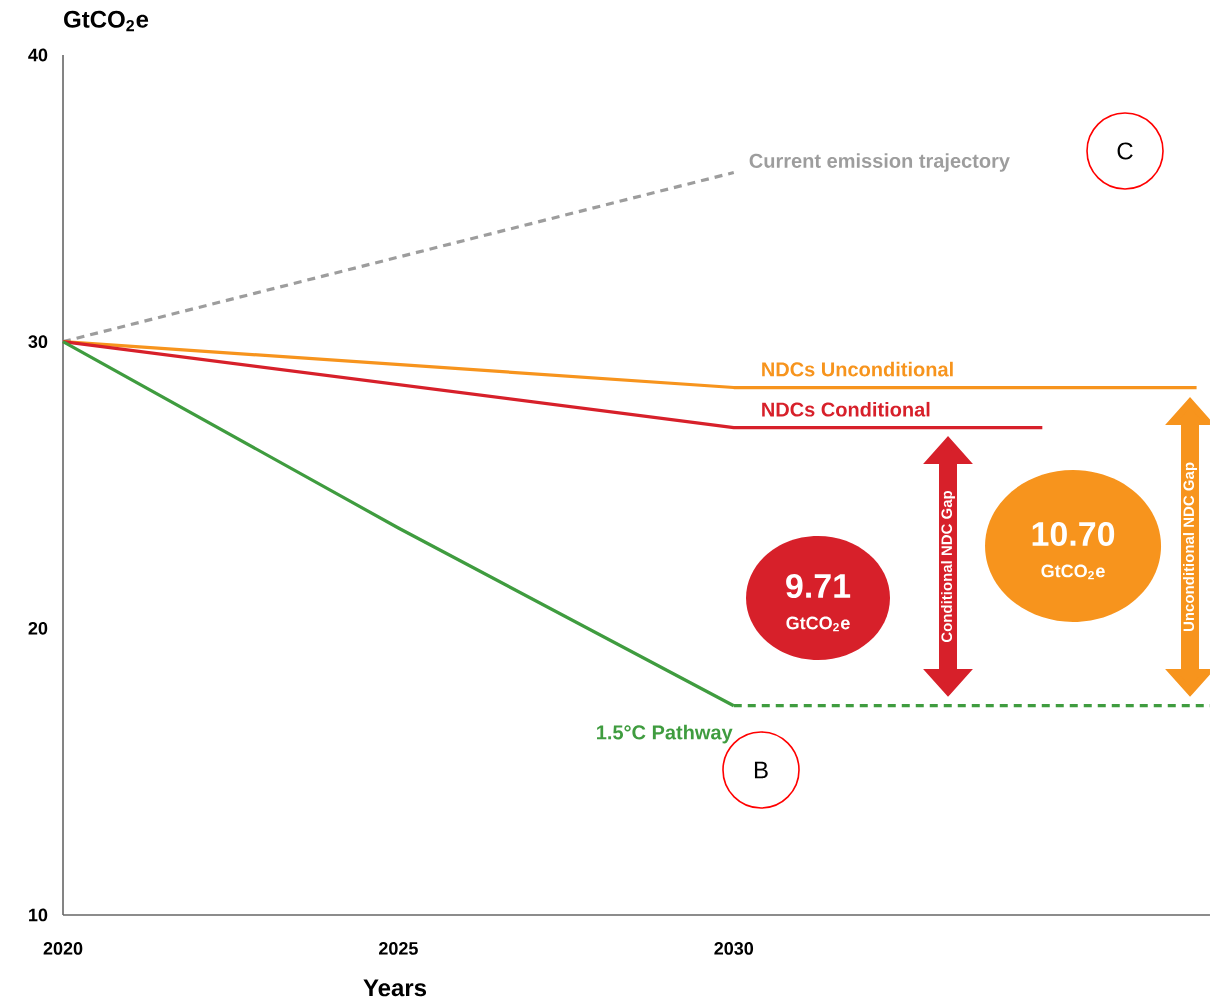 The image size is (1210, 1001). Describe the element at coordinates (1125, 151) in the screenshot. I see `annotation: C` at that location.